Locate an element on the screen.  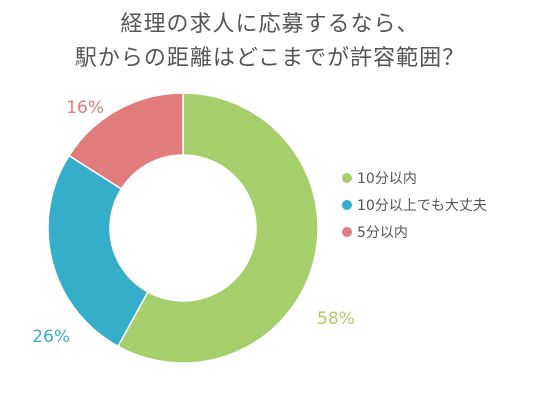
chart-title-line-2: 駅からの距離はどこまでが許容範囲？ is located at coordinates (270, 58).